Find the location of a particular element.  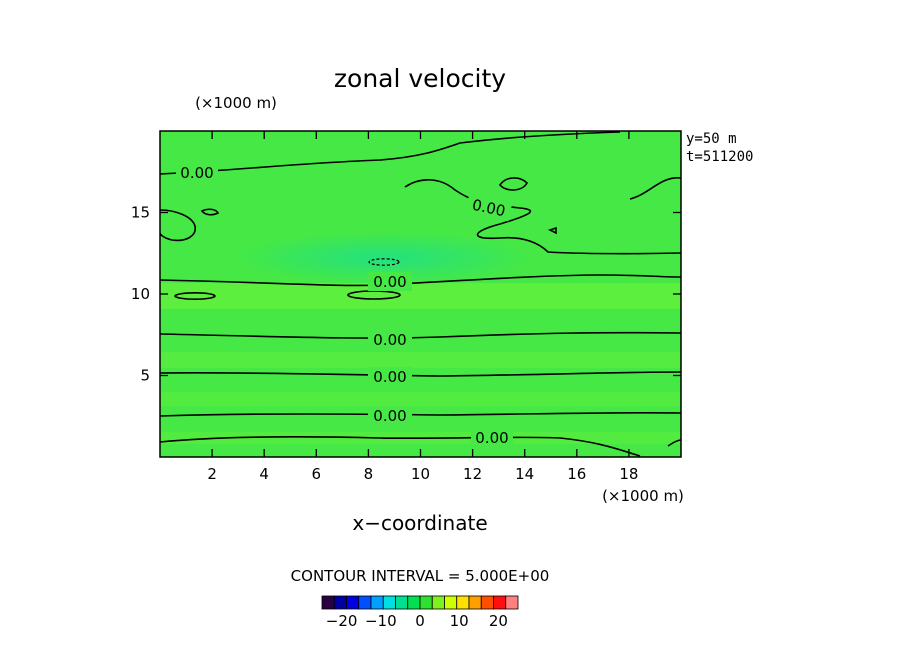

colorbar-tick-label: −10 is located at coordinates (381, 621).